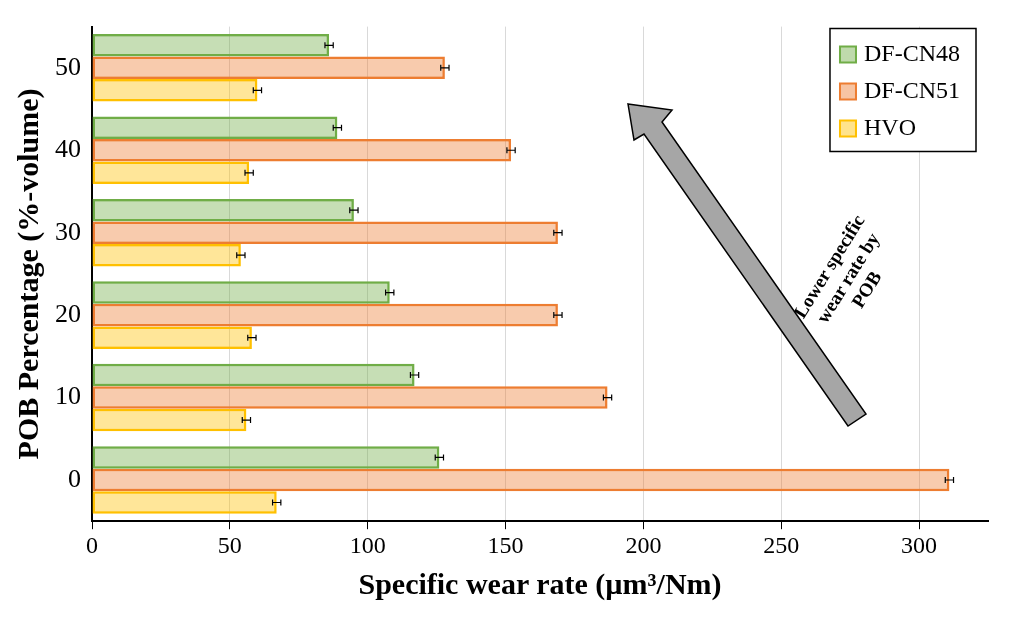  Describe the element at coordinates (505, 544) in the screenshot. I see `x-tick-label: 150` at that location.